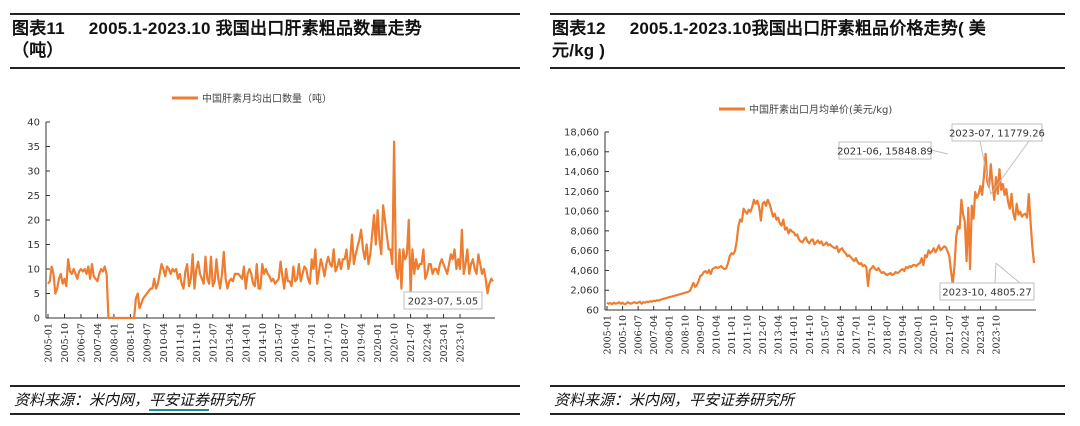 The height and width of the screenshot is (426, 1080). Describe the element at coordinates (997, 134) in the screenshot. I see `callout-label: 2023-07, 11779.26` at that location.